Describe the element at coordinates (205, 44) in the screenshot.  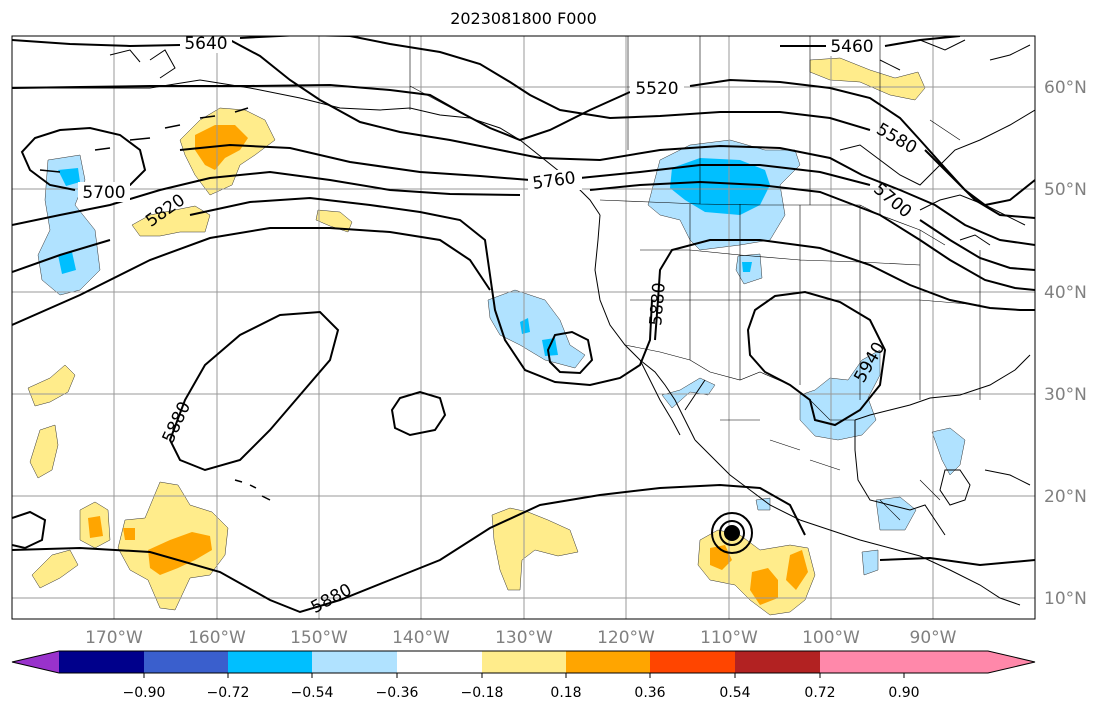
I see `contour-label-5640: 5640` at that location.